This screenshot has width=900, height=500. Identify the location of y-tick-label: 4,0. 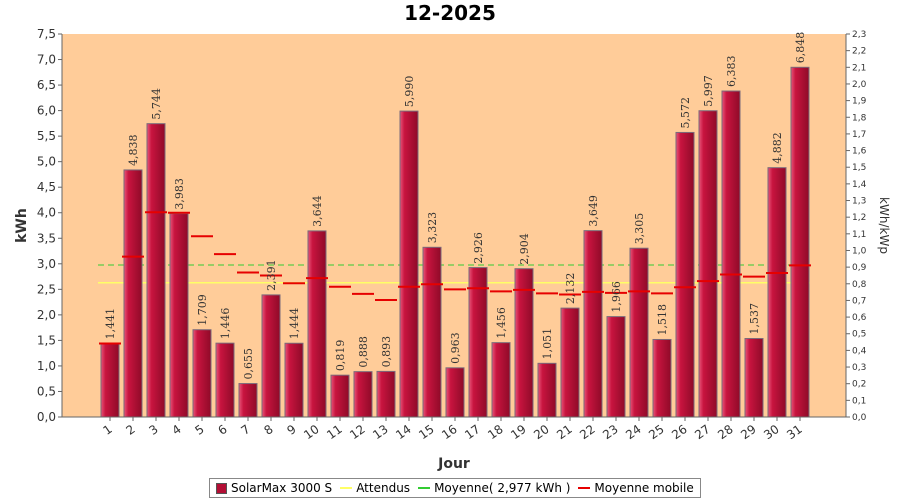
(46, 213).